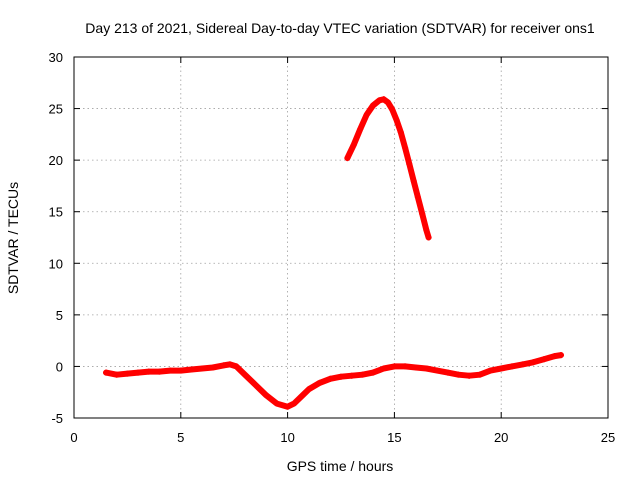 The height and width of the screenshot is (480, 640). What do you see at coordinates (608, 437) in the screenshot?
I see `x-tick-label: 25` at bounding box center [608, 437].